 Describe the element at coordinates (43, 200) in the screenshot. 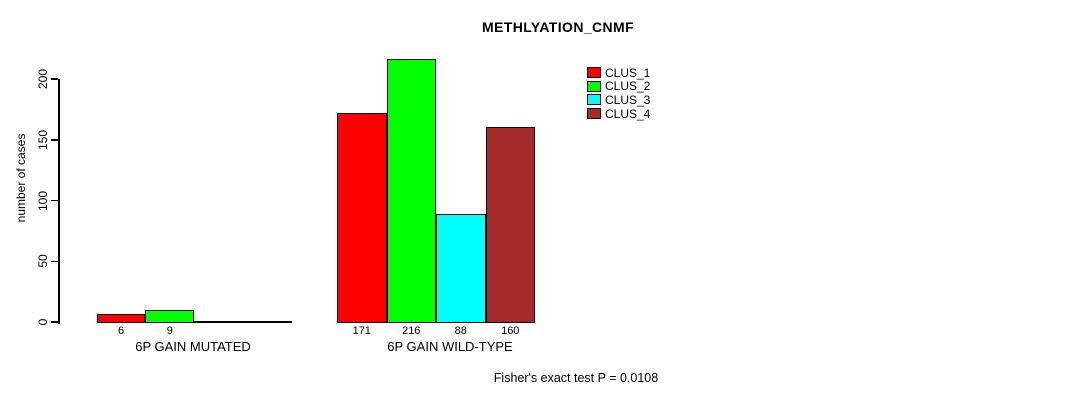

I see `y-tick-label: 100` at that location.